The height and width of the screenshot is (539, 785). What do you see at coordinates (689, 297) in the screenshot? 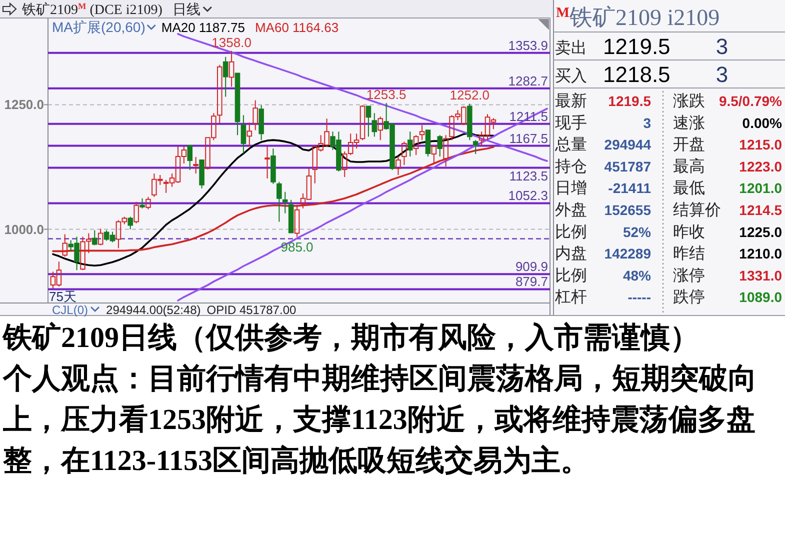
I see `text: 跌停` at bounding box center [689, 297].